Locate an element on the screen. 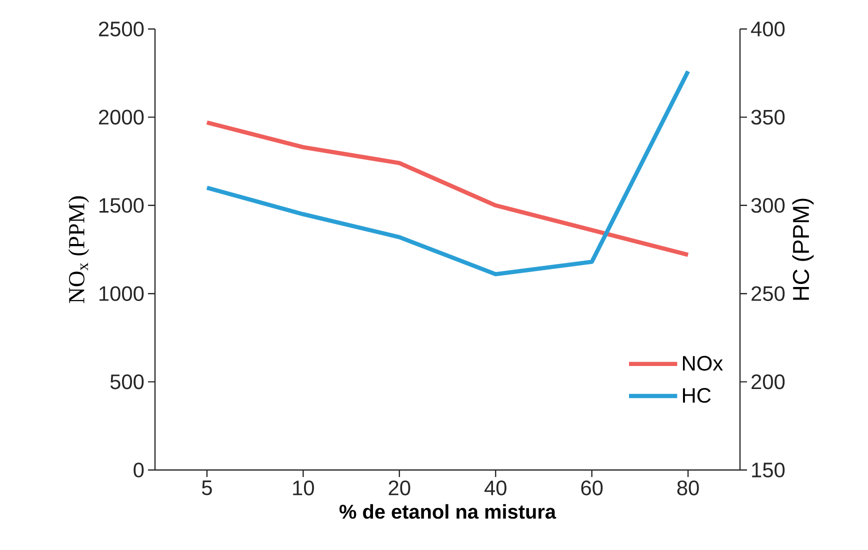 The width and height of the screenshot is (868, 550). y-tick-label: 2500 is located at coordinates (121, 29).